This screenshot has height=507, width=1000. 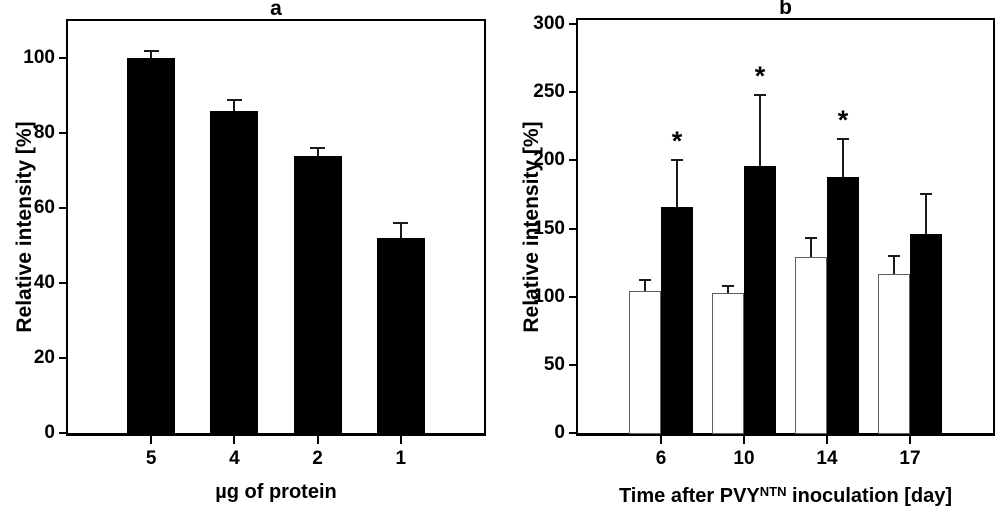 I want to click on x-axis-title: Time after PVYNTN inoculation [day], so click(x=785, y=493).